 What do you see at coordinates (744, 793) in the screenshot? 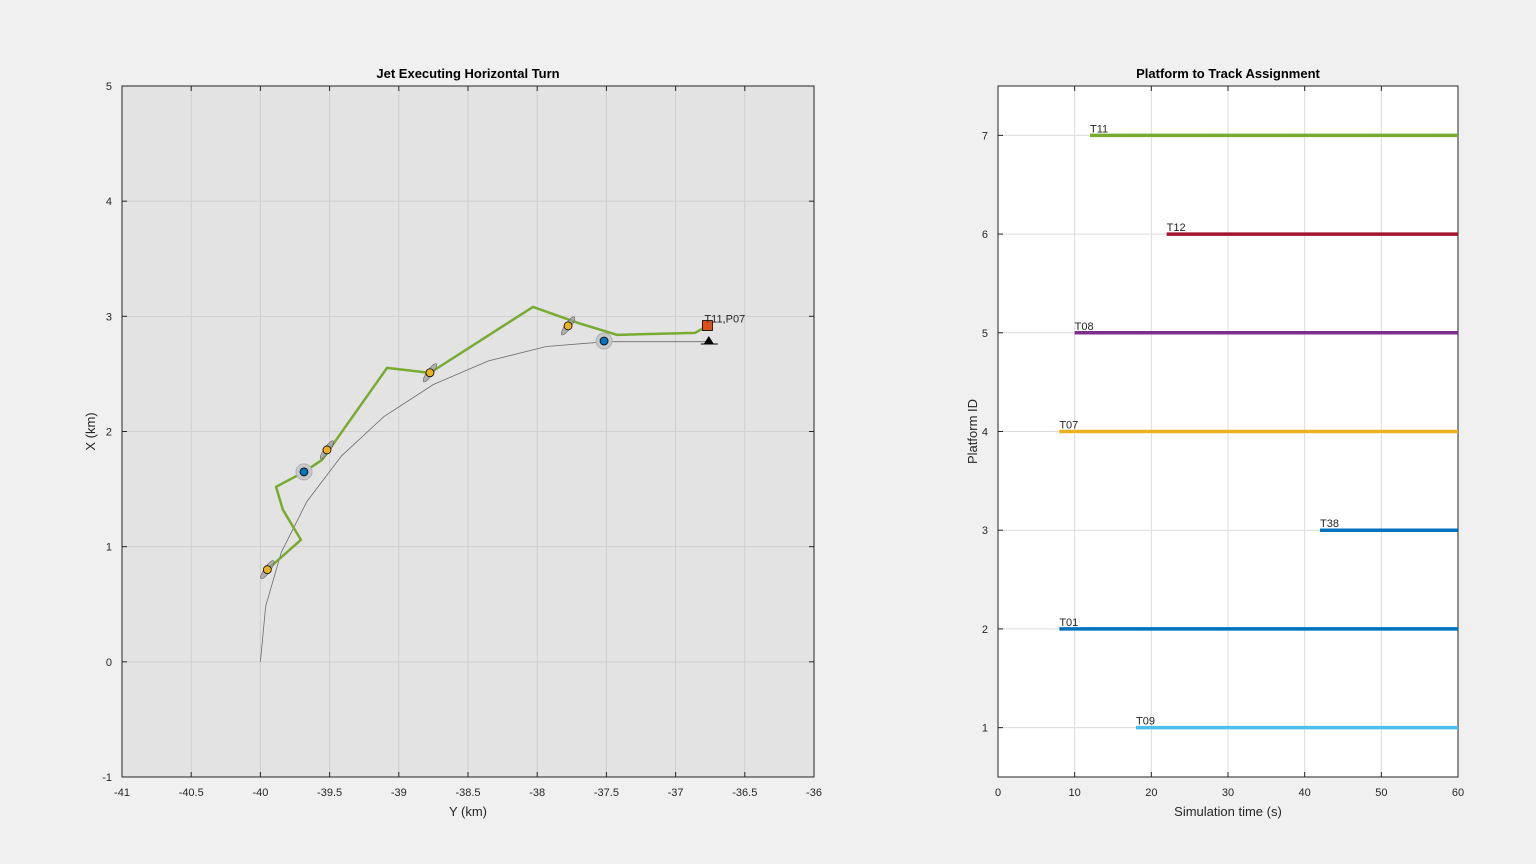
I see `x-tick-label: -36.5` at bounding box center [744, 793].